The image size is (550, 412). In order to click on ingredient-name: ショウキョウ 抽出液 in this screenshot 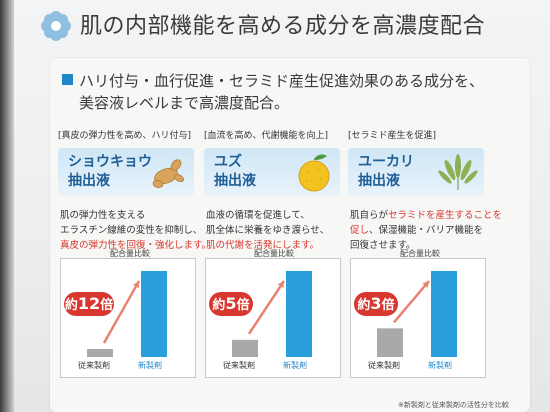, I will do `click(110, 172)`.